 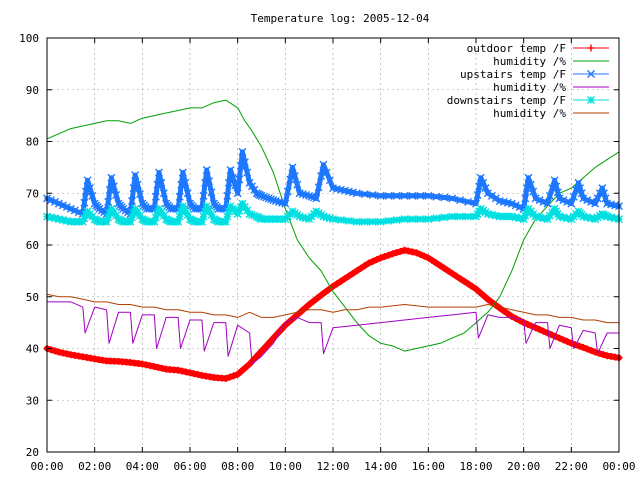 I want to click on y-tick-label: 70, so click(x=32, y=193).